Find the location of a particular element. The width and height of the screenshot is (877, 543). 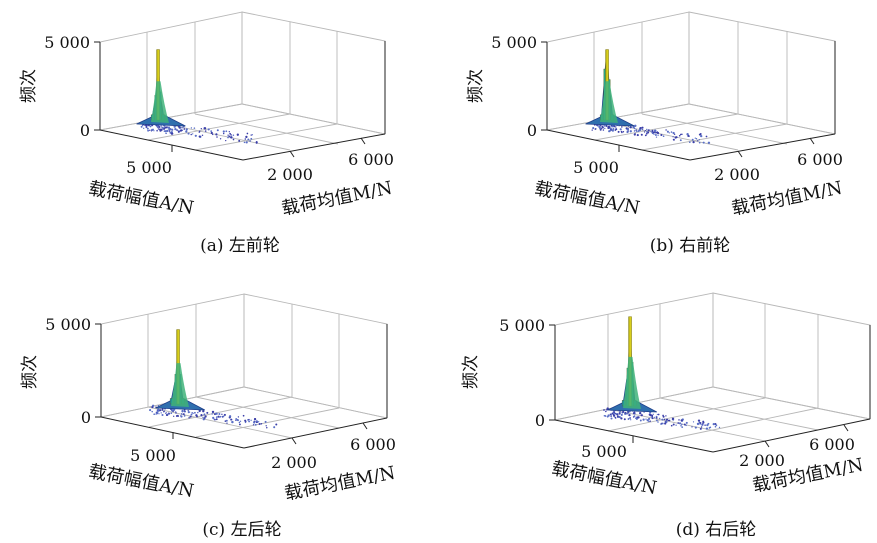

z-tick-label: 0 is located at coordinates (85, 130).